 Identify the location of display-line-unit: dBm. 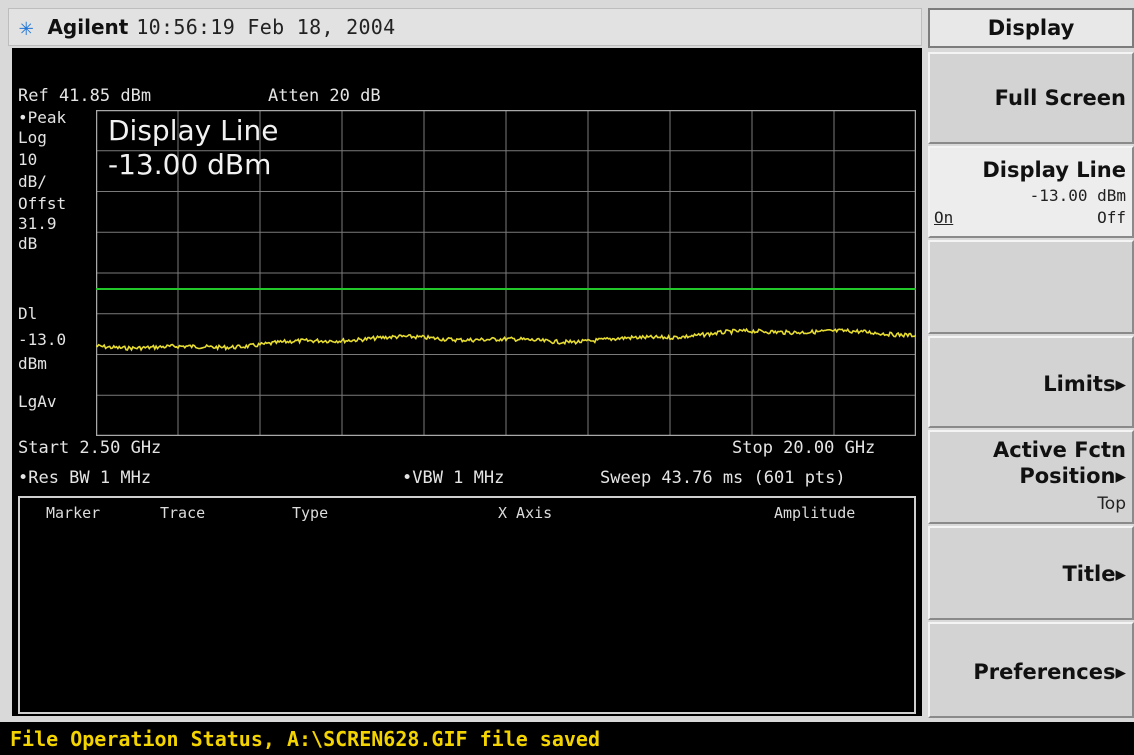
(32, 363).